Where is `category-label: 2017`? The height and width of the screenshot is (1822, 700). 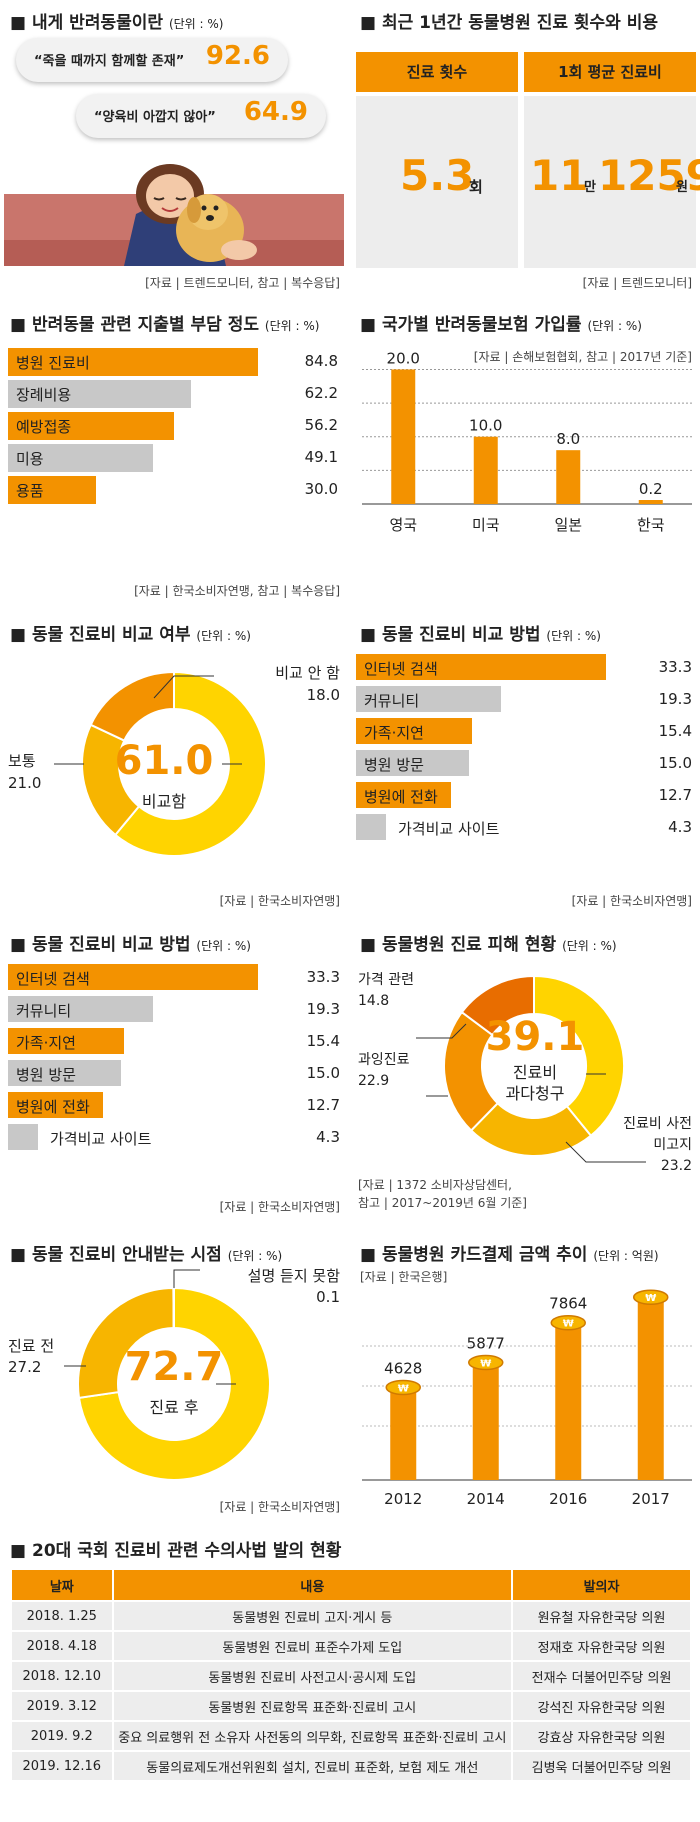 category-label: 2017 is located at coordinates (651, 1499).